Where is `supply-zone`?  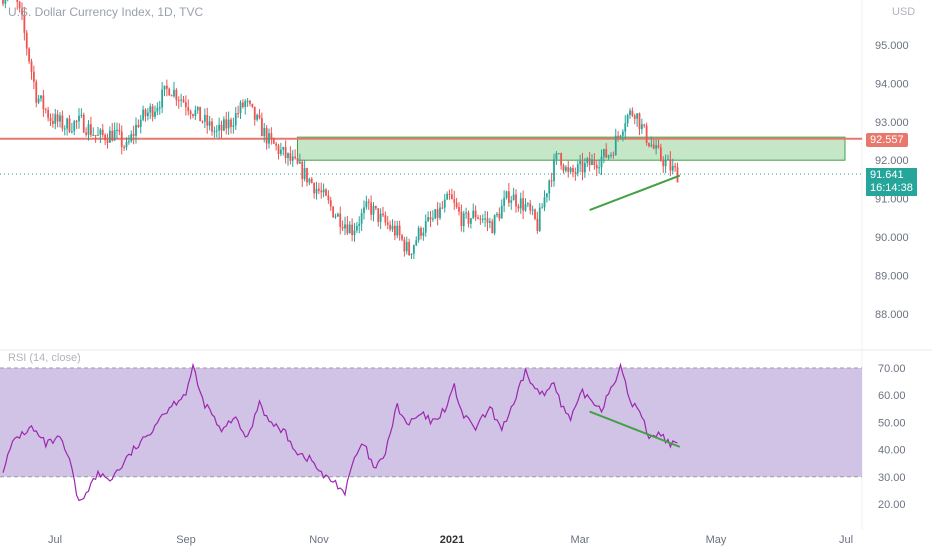
supply-zone is located at coordinates (571, 148).